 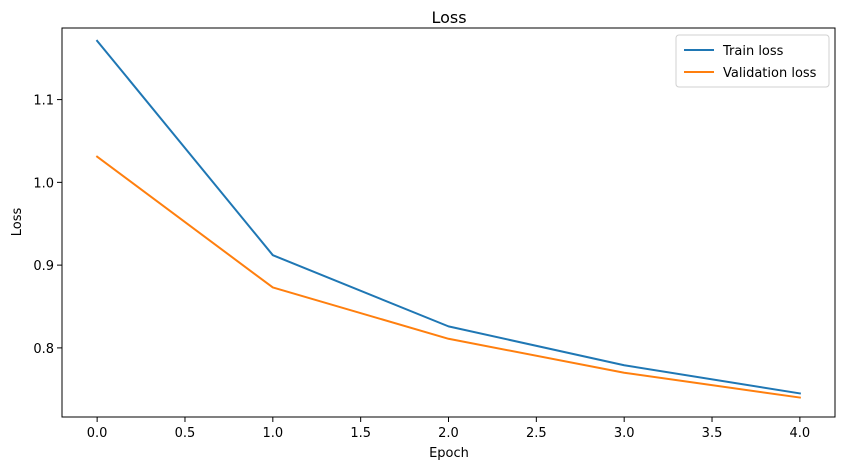 What do you see at coordinates (449, 453) in the screenshot?
I see `x-axis-label: Epoch` at bounding box center [449, 453].